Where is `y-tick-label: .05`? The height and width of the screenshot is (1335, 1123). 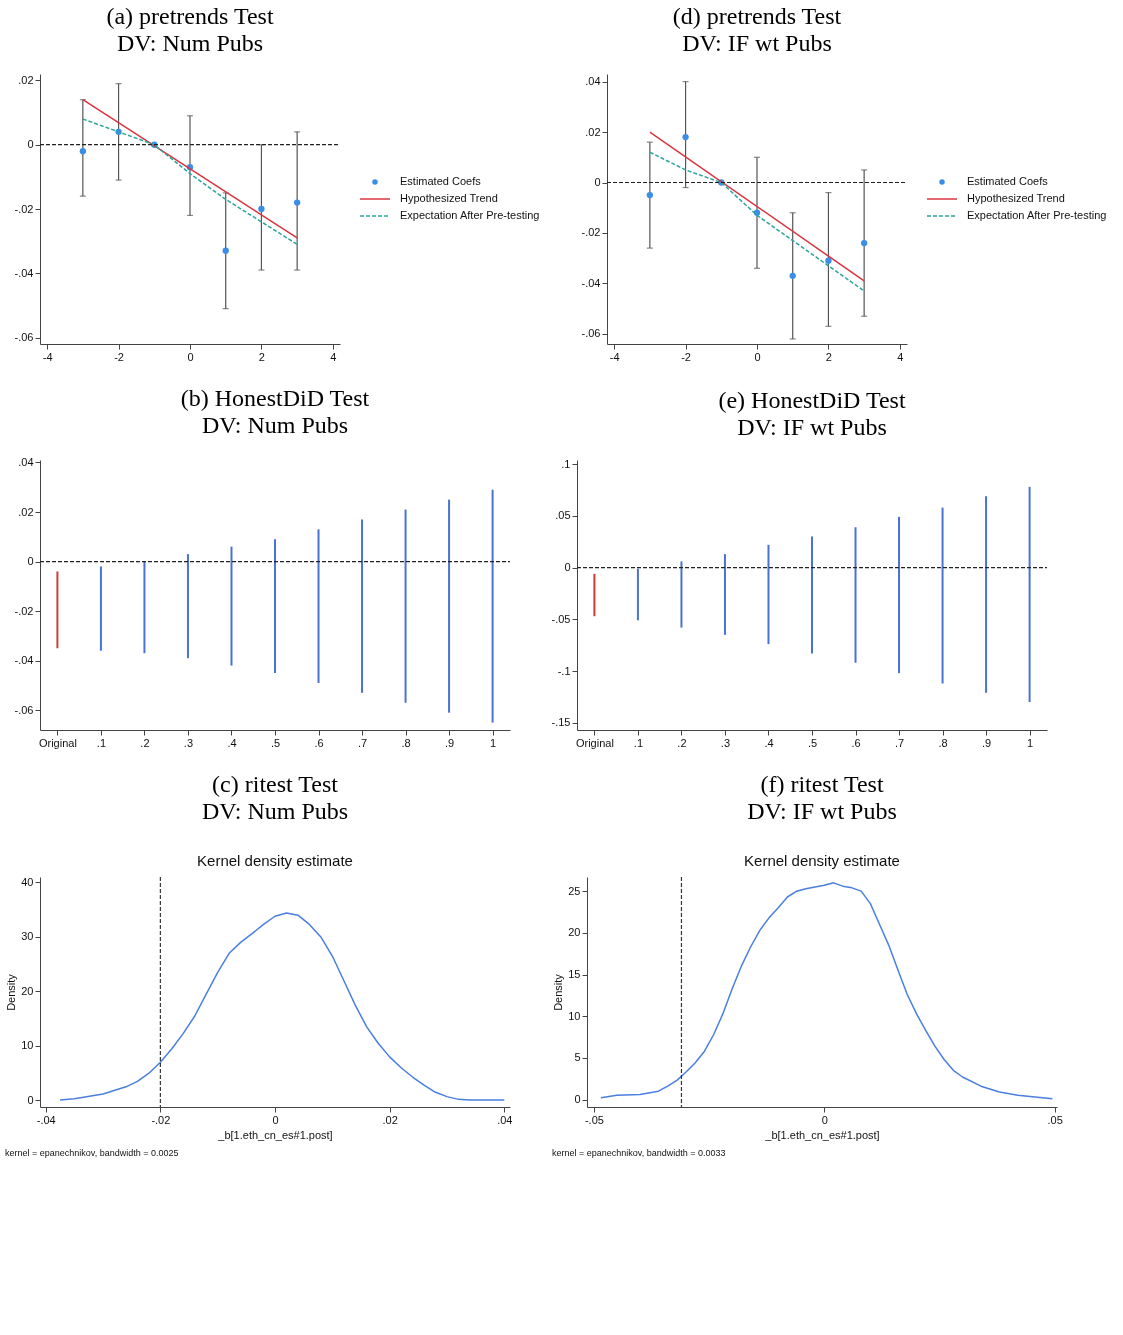
y-tick-label: .05 is located at coordinates (563, 515).